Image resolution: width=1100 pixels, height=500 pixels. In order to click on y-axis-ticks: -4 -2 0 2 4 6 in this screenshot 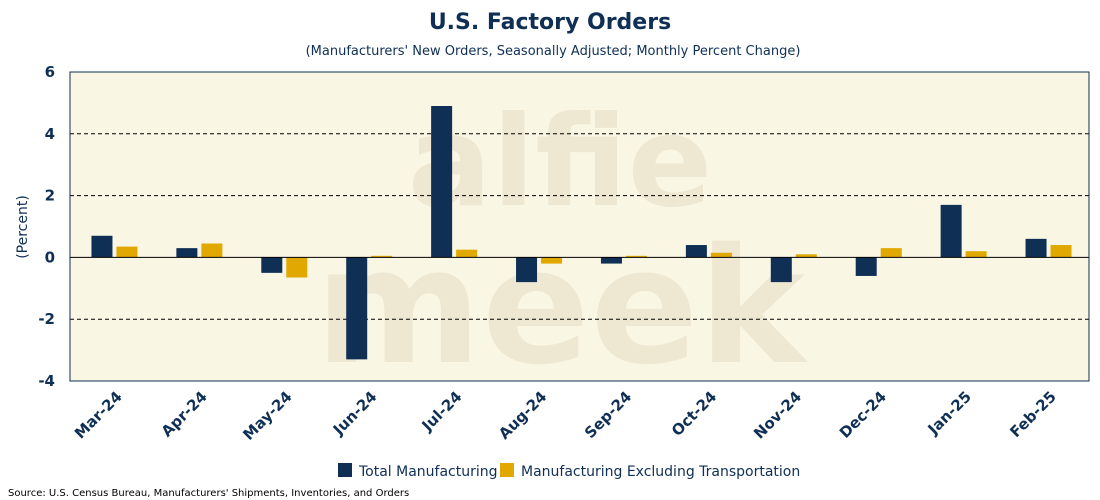, I will do `click(46, 226)`.